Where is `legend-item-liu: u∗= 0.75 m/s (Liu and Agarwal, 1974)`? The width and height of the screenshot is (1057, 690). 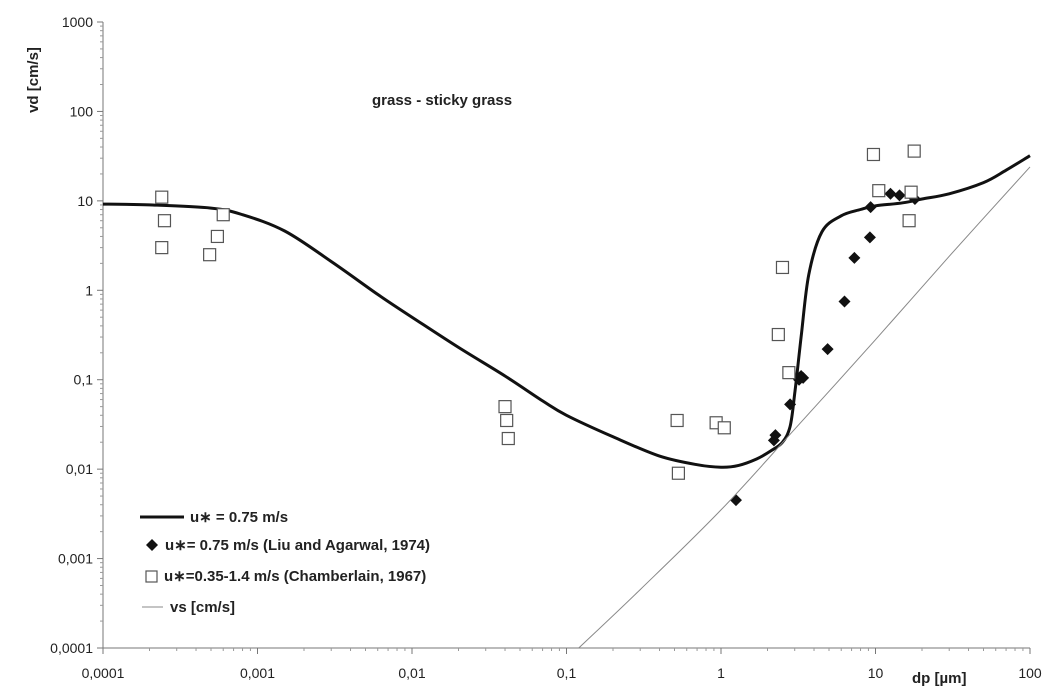 legend-item-liu: u∗= 0.75 m/s (Liu and Agarwal, 1974) is located at coordinates (288, 545).